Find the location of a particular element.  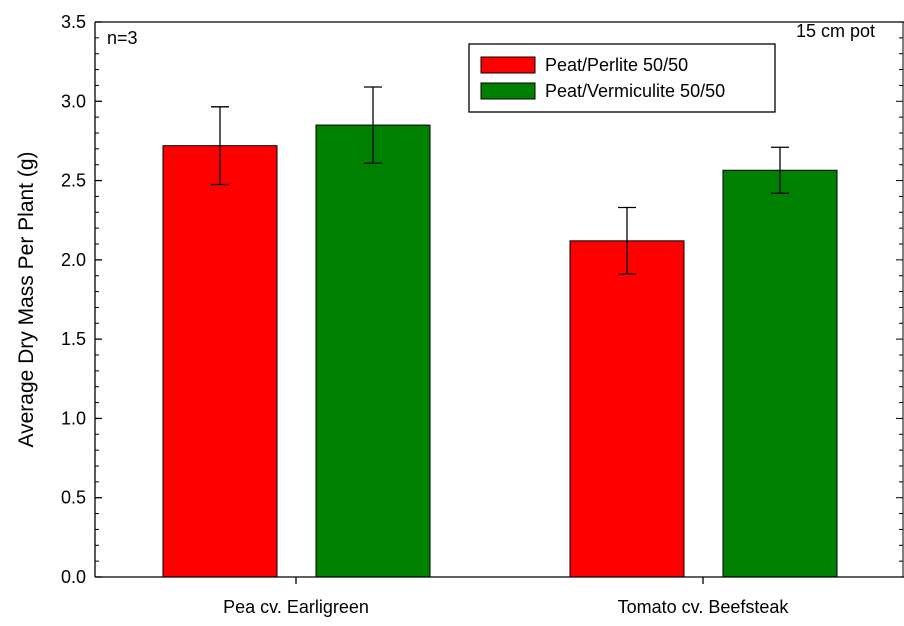

legend-box is located at coordinates (622, 78).